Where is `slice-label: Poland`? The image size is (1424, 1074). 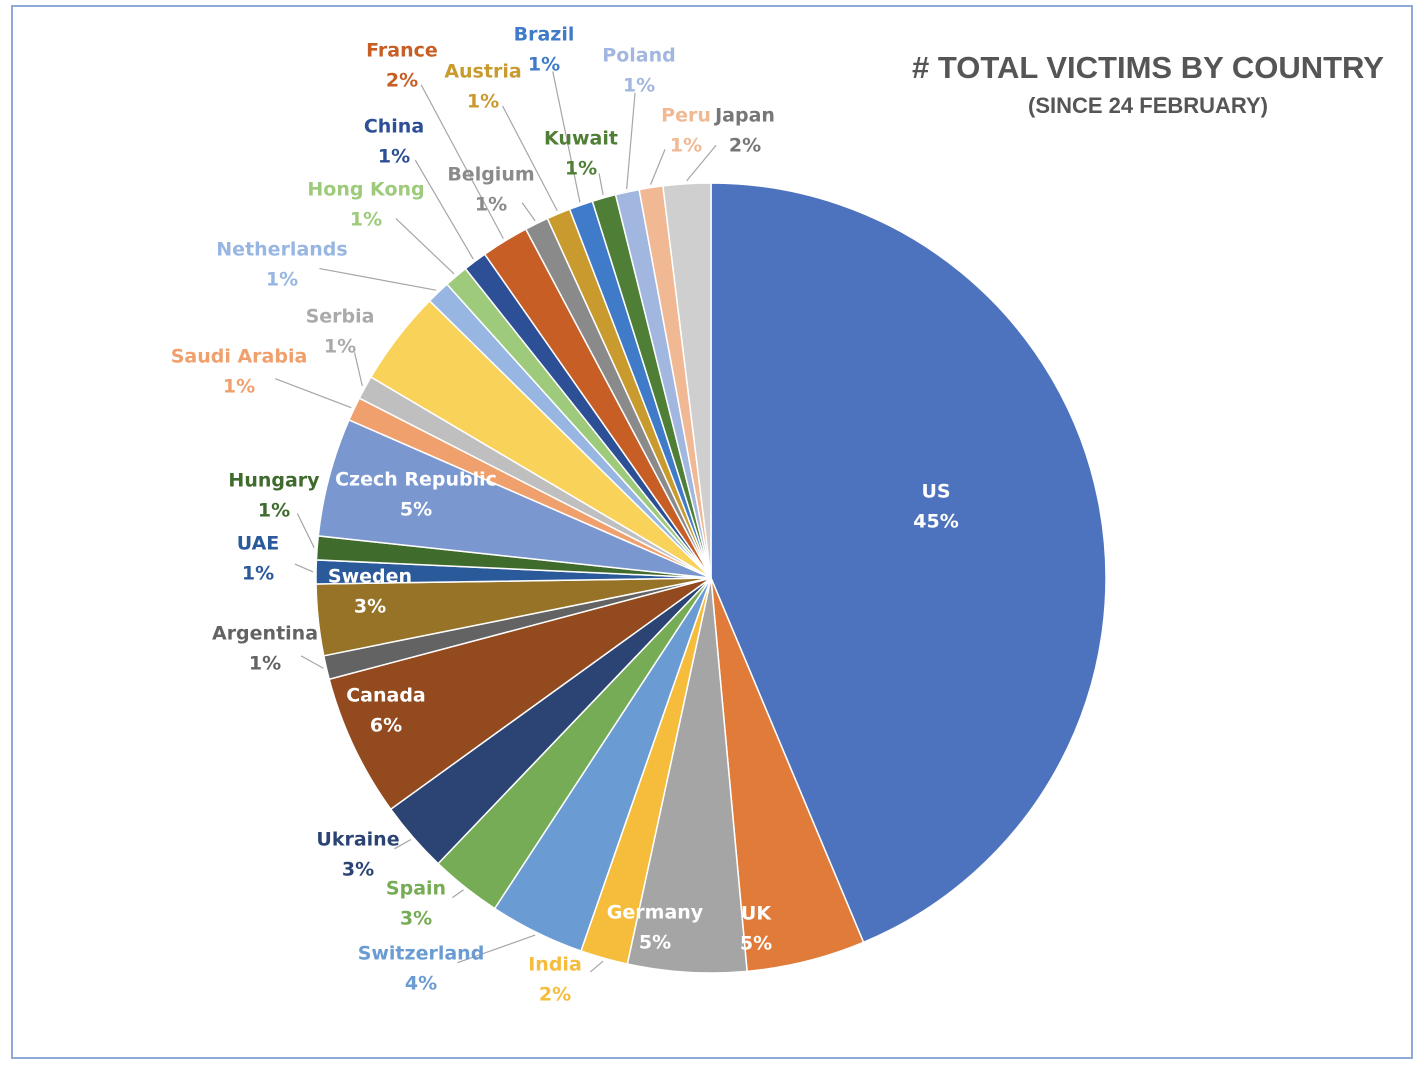
slice-label: Poland is located at coordinates (638, 56).